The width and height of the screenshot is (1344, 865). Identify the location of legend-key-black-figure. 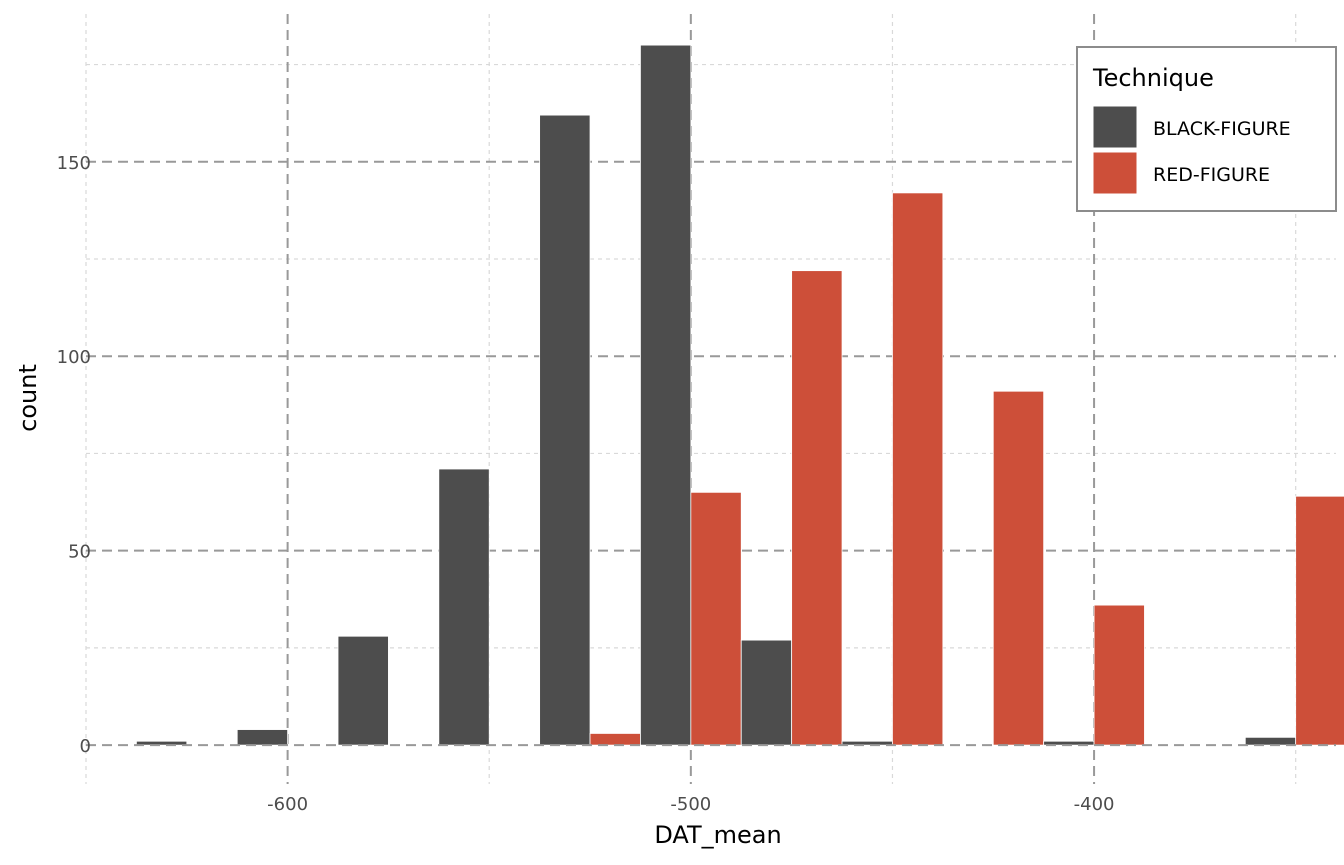
(1115, 127).